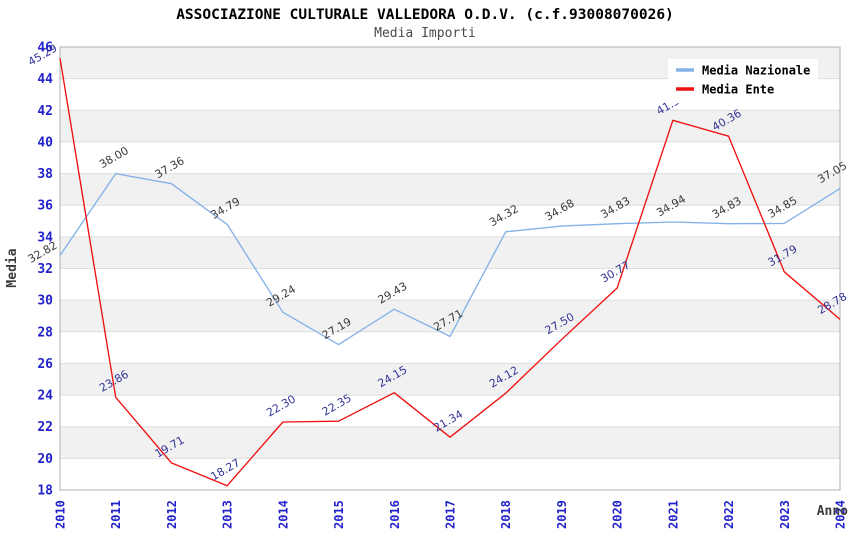 This screenshot has height=550, width=850. Describe the element at coordinates (45, 364) in the screenshot. I see `y-tick-label: 26` at that location.